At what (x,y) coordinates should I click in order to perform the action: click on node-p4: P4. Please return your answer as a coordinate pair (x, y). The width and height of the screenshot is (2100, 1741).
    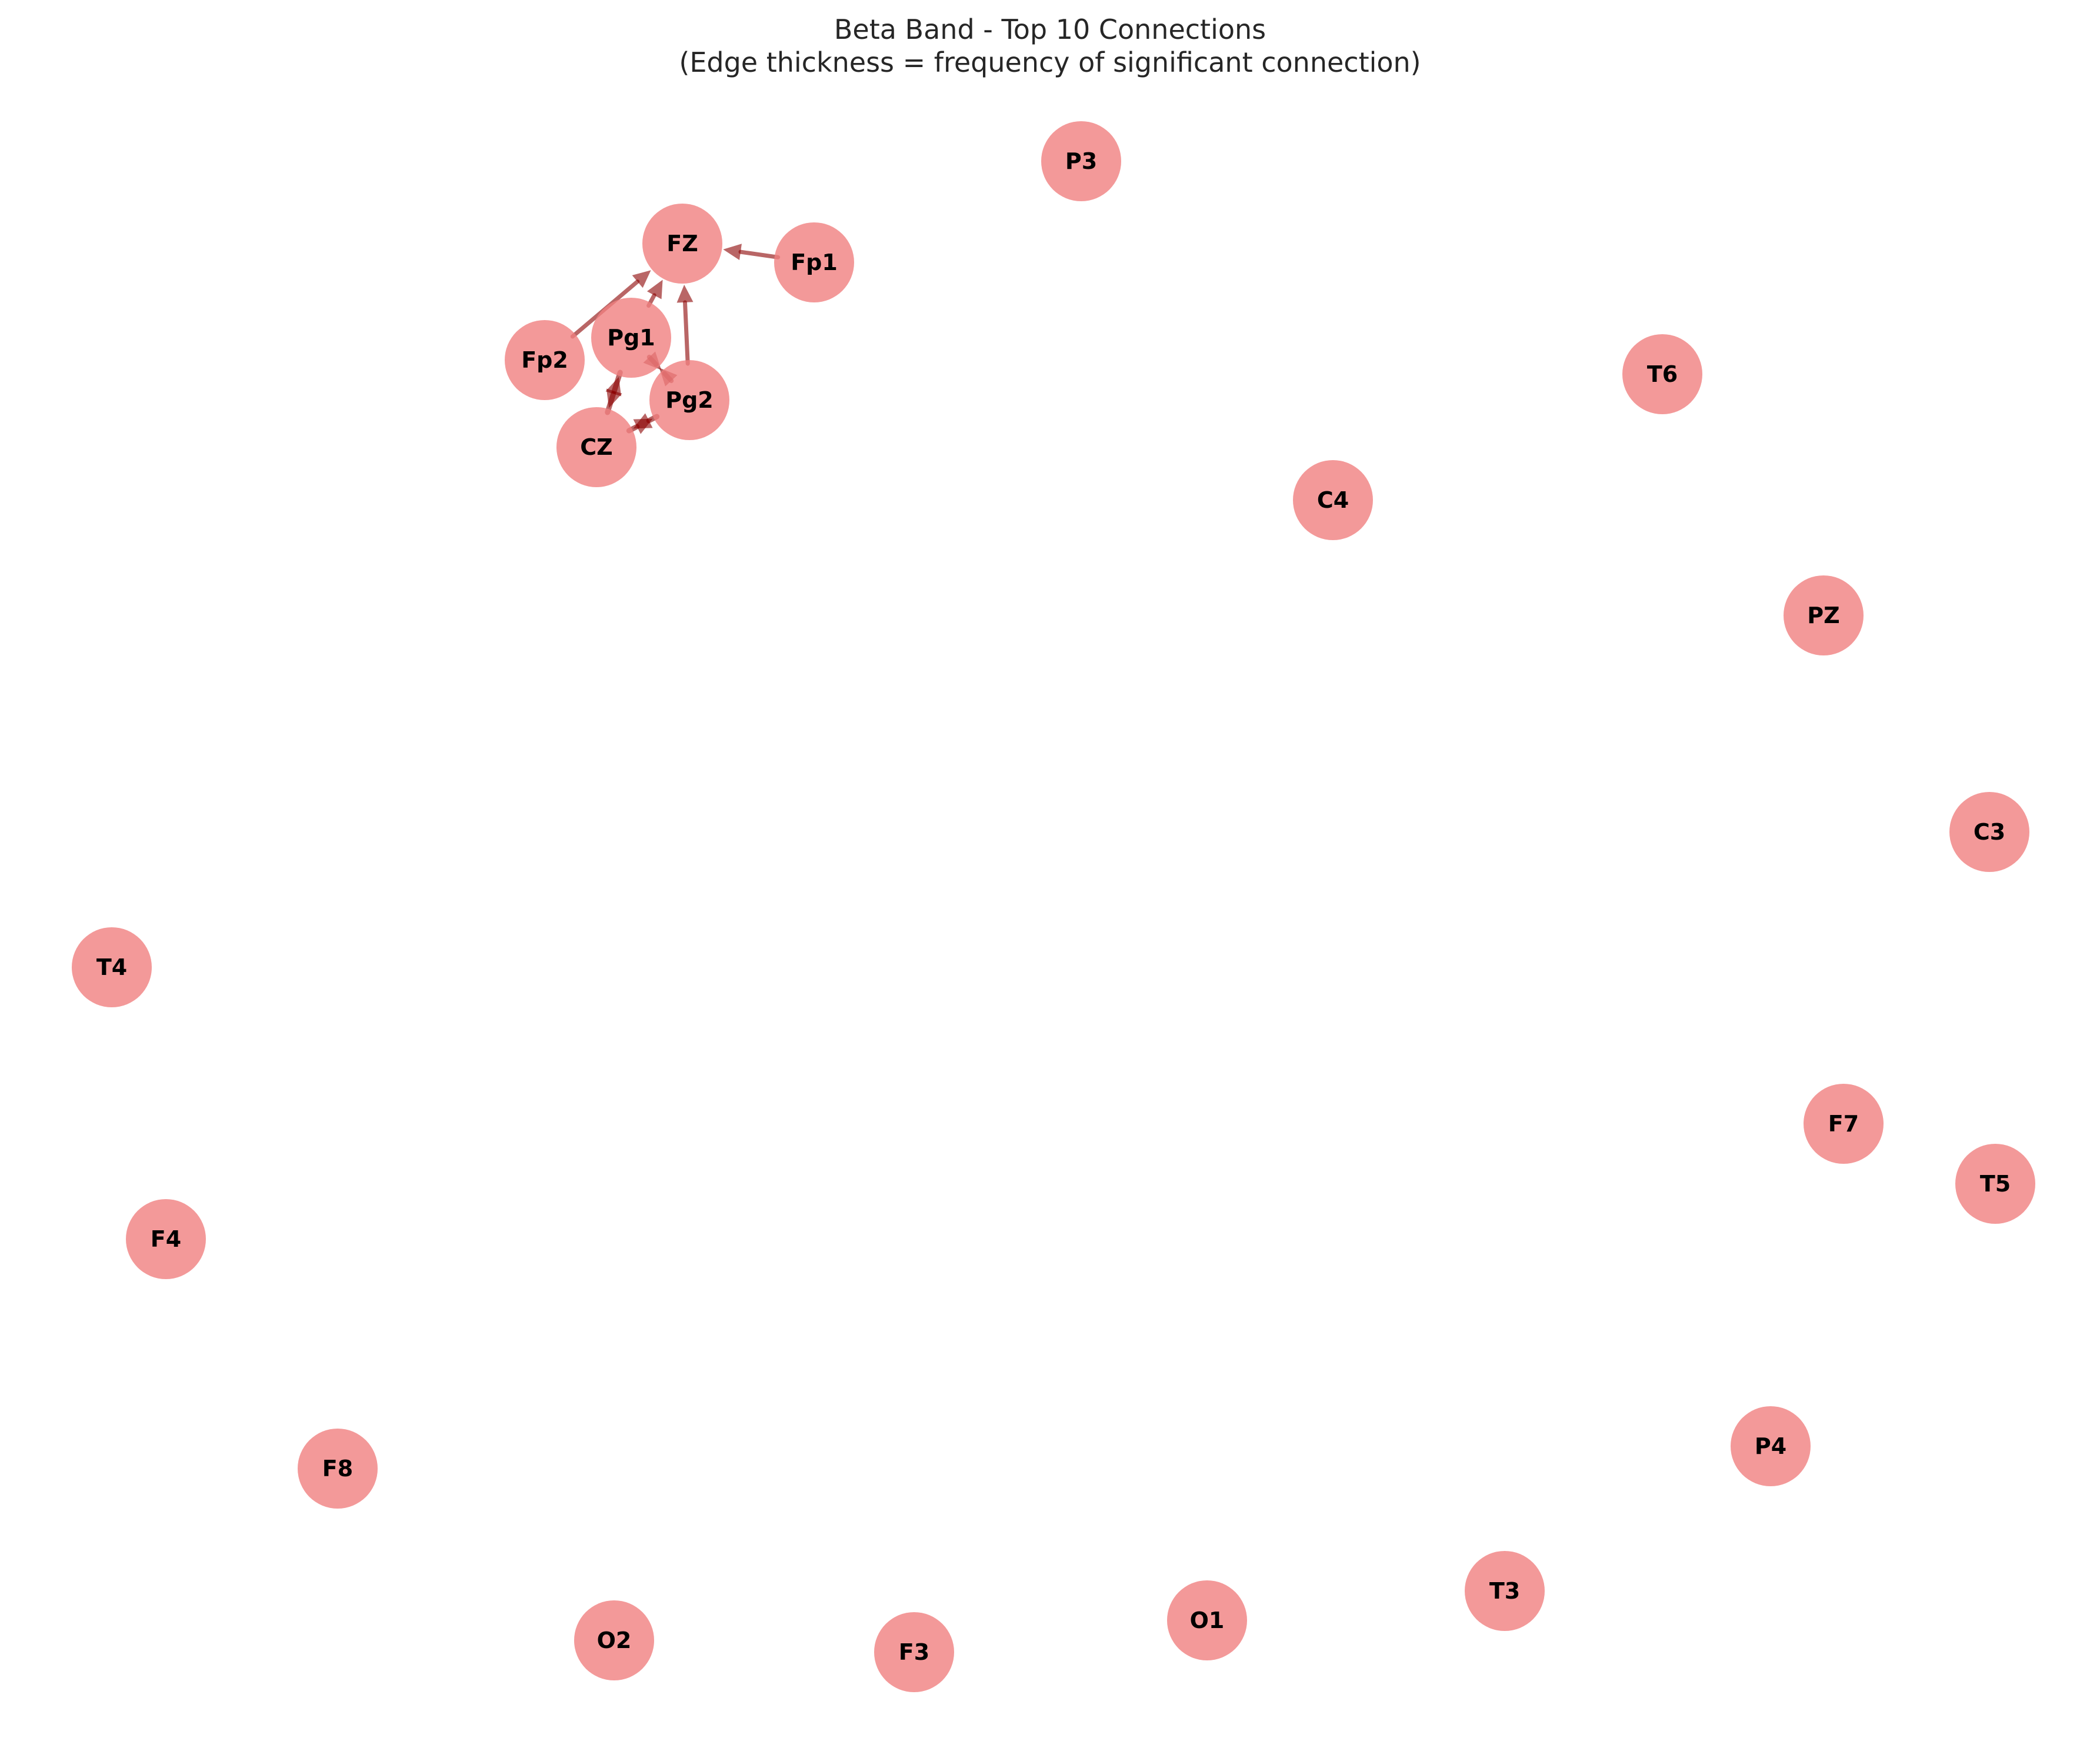
    Looking at the image, I should click on (1771, 1446).